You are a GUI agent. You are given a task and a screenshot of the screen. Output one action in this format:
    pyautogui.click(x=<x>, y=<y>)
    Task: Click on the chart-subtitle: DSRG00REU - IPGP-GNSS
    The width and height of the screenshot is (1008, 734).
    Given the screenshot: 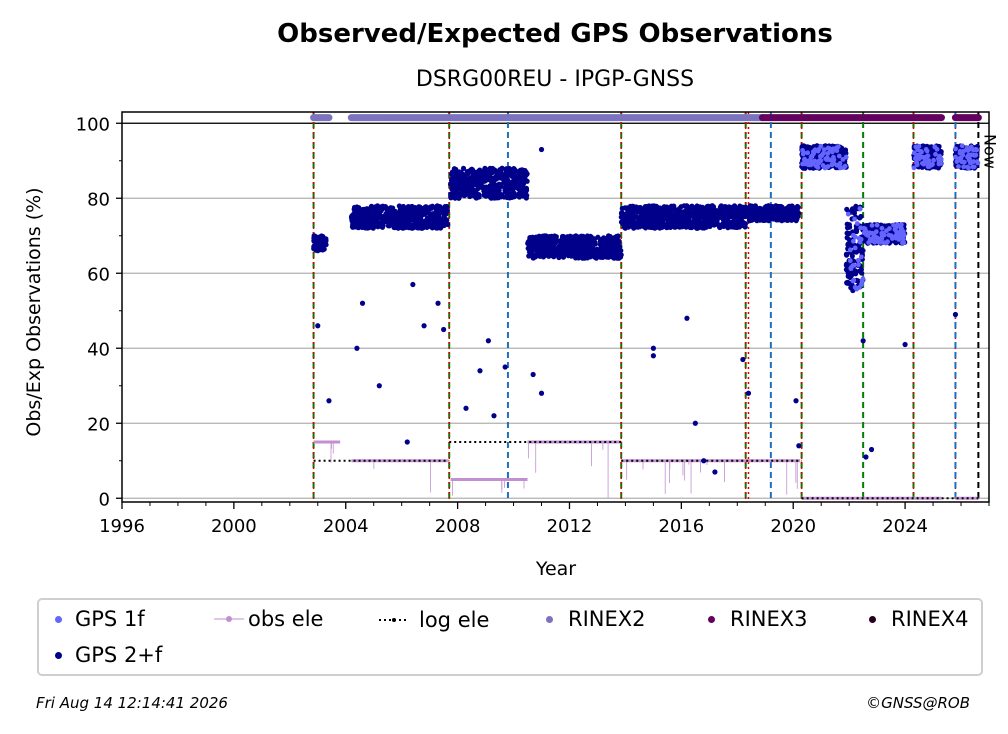 What is the action you would take?
    pyautogui.click(x=555, y=79)
    